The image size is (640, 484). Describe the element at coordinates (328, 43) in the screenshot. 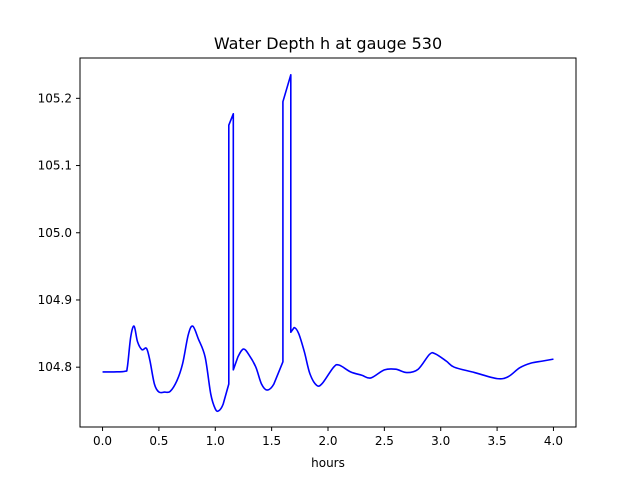

I see `chart-title: Water Depth h at gauge 530` at that location.